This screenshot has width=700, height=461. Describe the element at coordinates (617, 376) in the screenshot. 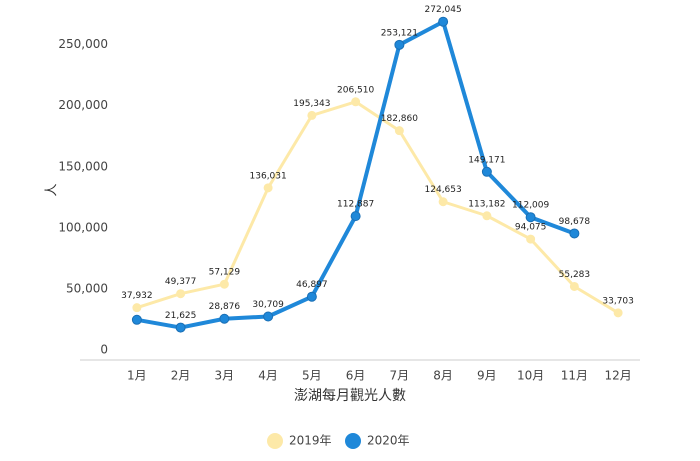

I see `x-tick-label: 12月` at that location.